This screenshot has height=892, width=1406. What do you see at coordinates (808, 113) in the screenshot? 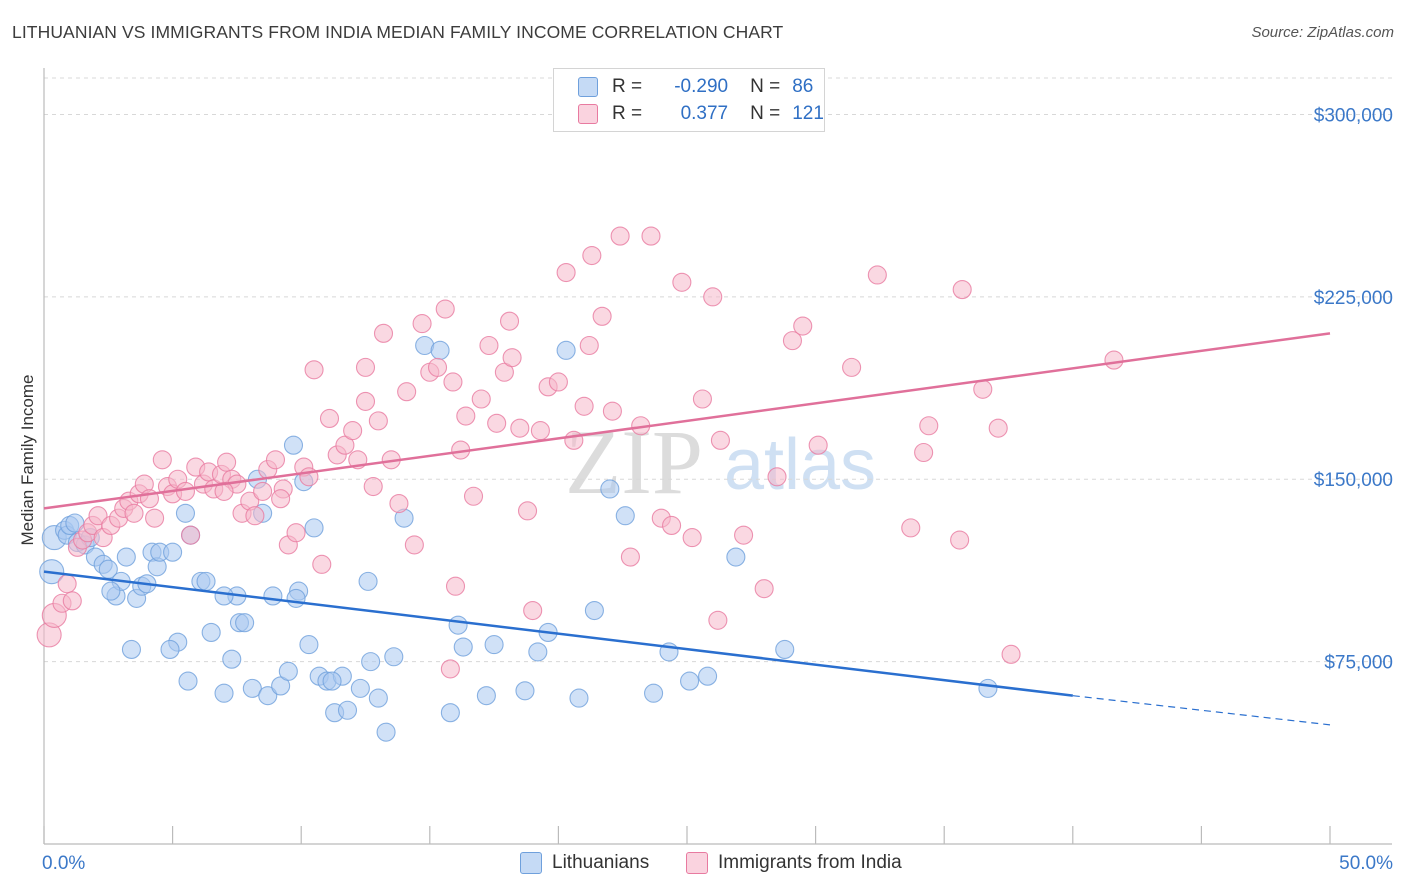
I see `n-value: 121` at bounding box center [808, 113].